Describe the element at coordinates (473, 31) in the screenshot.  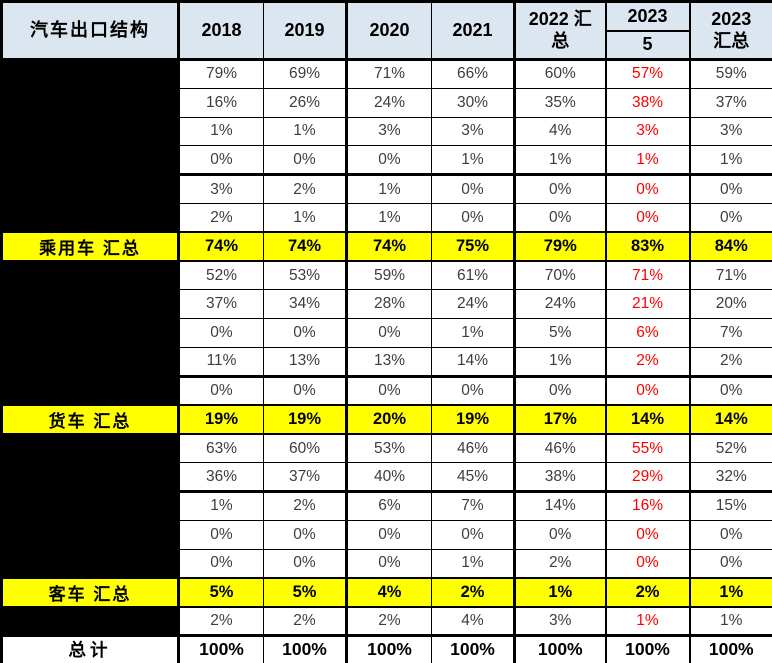
I see `column-header-2021: 2021` at that location.